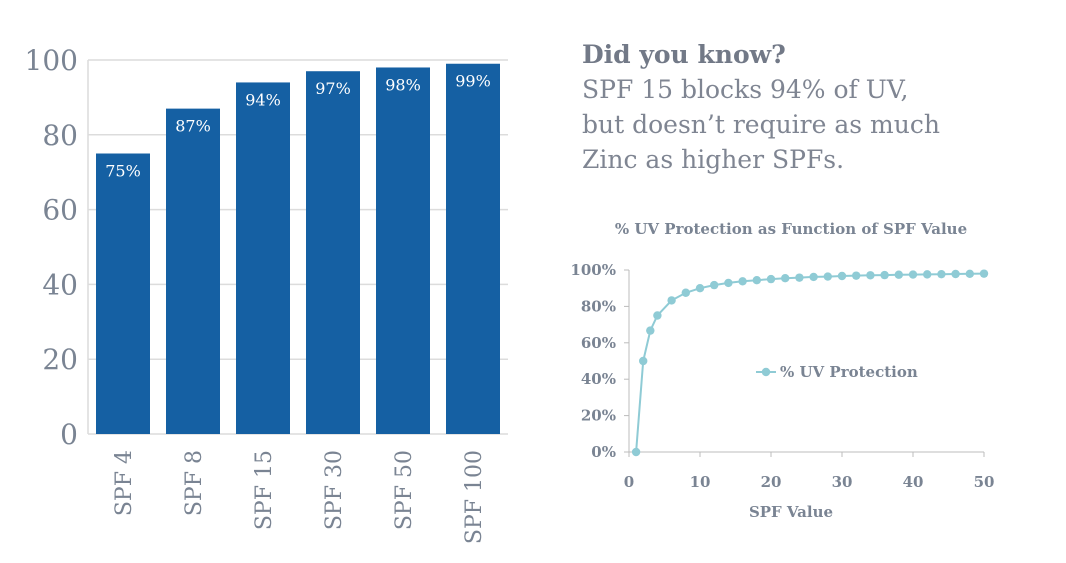  Describe the element at coordinates (124, 483) in the screenshot. I see `x-tick-label: SPF 4` at that location.